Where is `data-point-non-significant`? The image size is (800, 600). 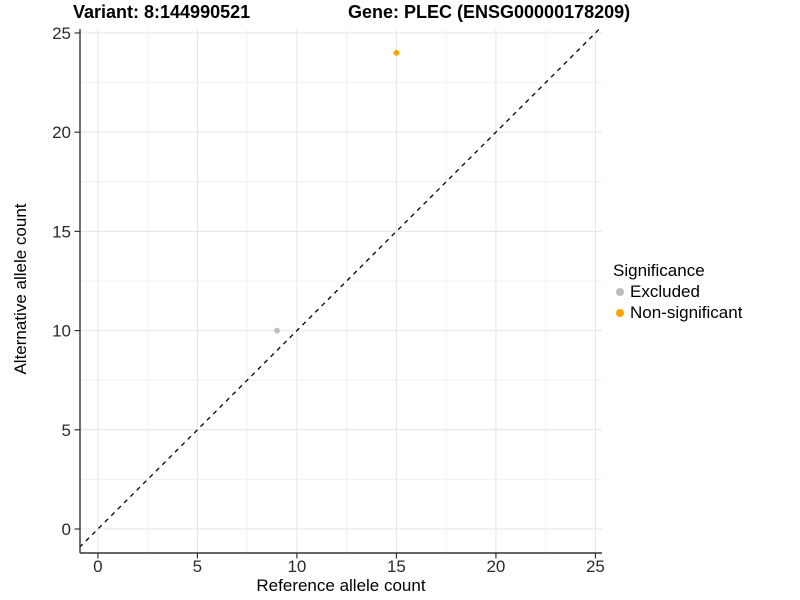
data-point-non-significant is located at coordinates (396, 52).